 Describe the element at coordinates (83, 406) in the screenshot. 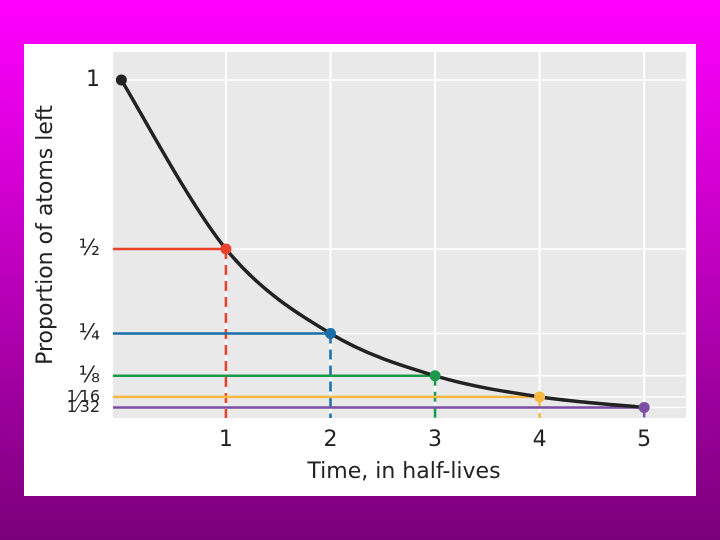

I see `y-tick-label: 1⁄32` at that location.